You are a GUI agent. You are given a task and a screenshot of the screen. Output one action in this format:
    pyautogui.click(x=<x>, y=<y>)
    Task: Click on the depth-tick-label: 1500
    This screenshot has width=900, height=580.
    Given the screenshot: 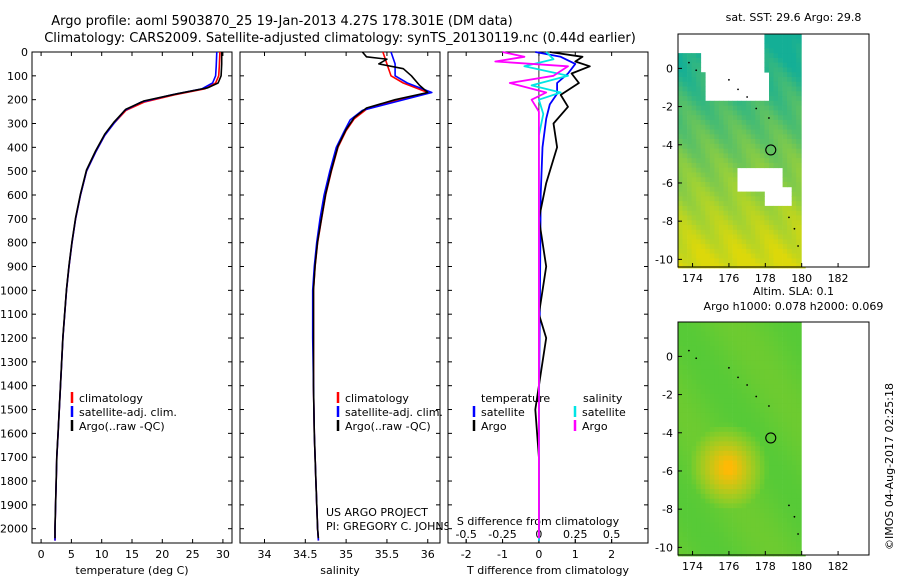 What is the action you would take?
    pyautogui.click(x=14, y=410)
    